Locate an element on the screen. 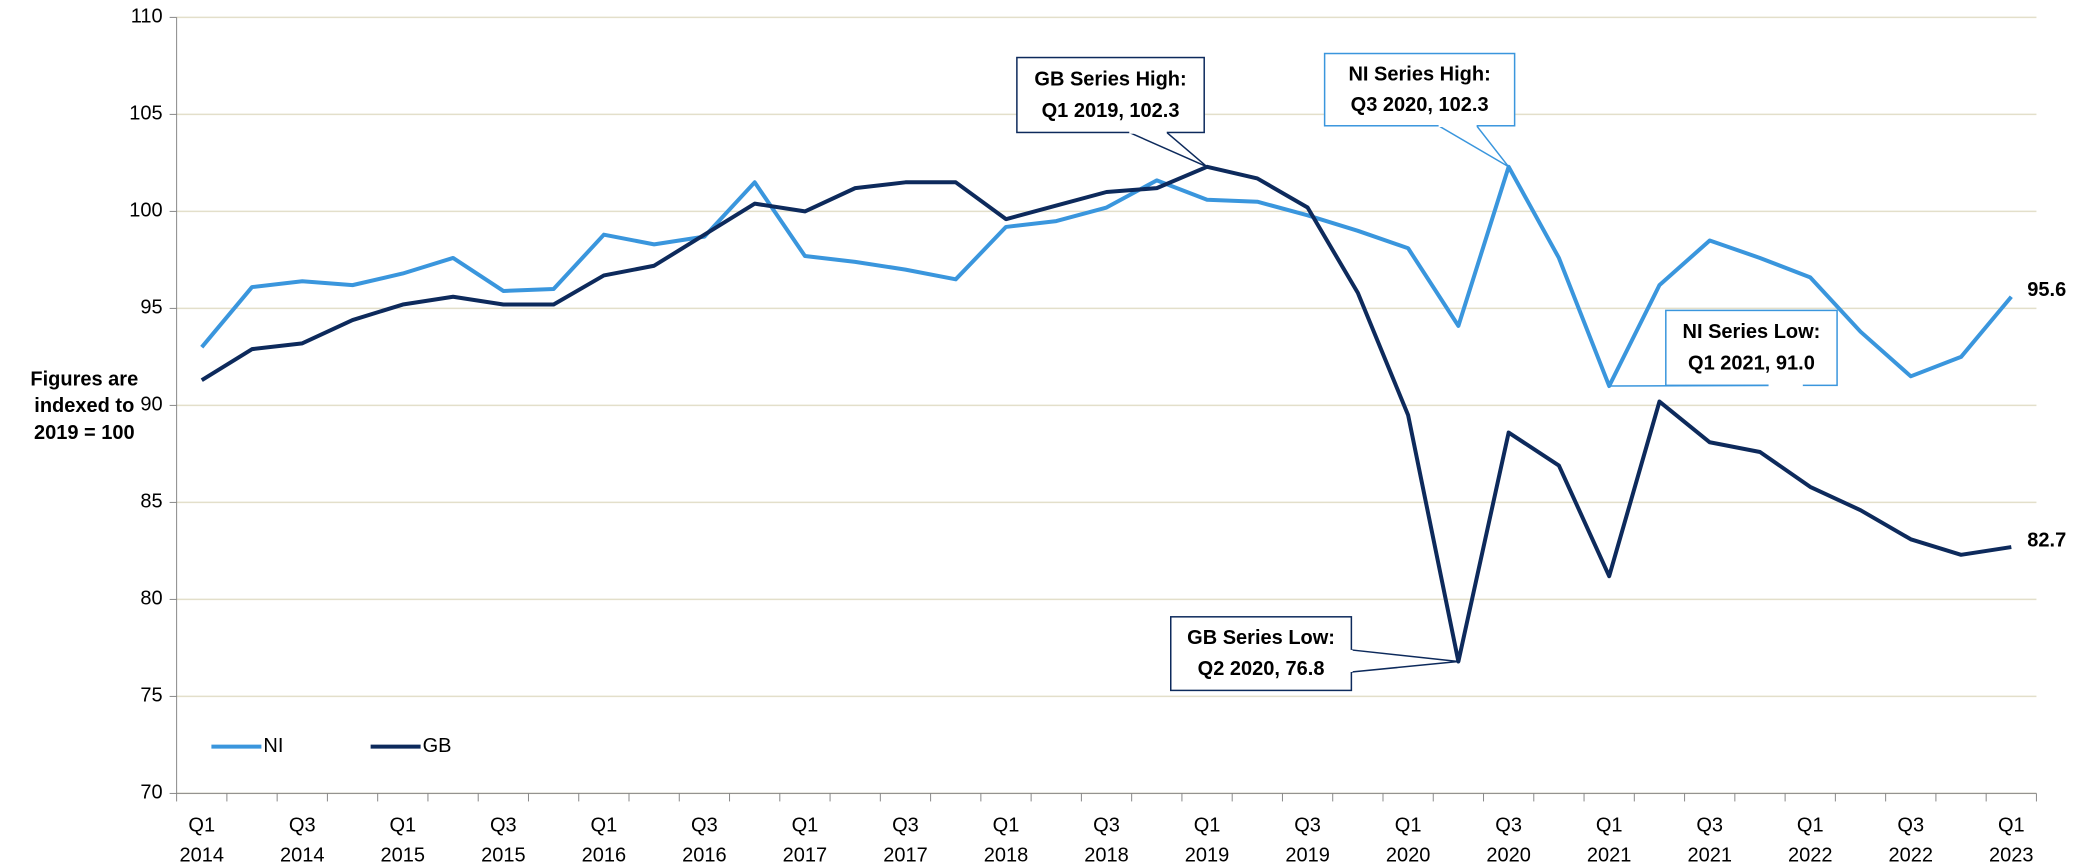 This screenshot has height=863, width=2088. annotation-text: NI Series Low: is located at coordinates (1752, 332).